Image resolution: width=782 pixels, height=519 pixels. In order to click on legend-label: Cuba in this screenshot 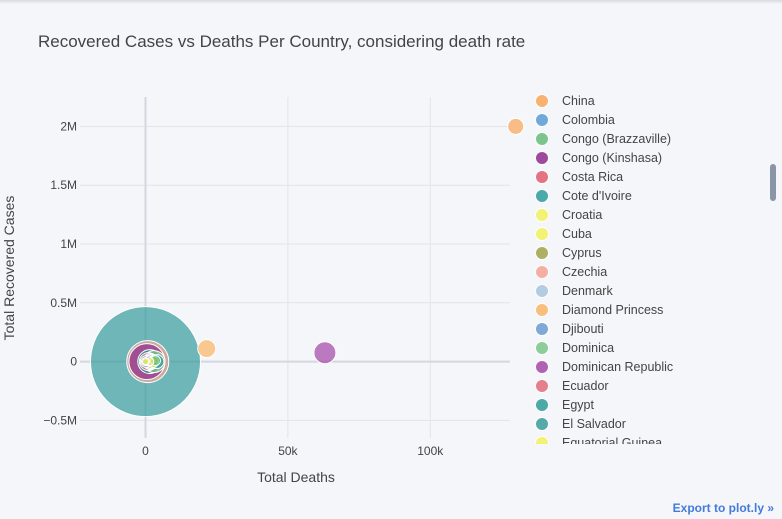, I will do `click(577, 234)`.